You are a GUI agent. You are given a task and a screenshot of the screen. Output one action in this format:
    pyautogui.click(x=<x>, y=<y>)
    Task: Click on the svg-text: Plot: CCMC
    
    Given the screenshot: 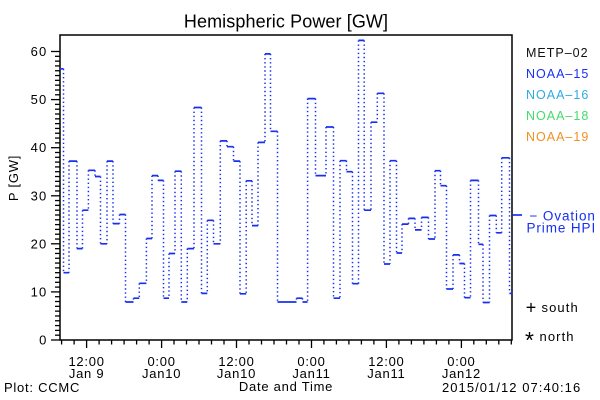 What is the action you would take?
    pyautogui.click(x=42, y=387)
    